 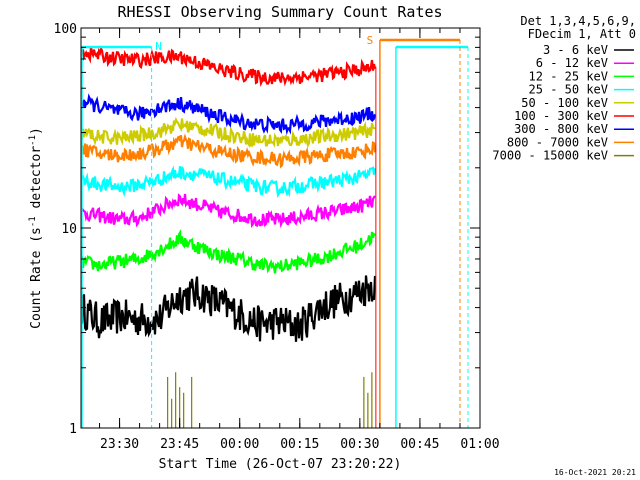 I want to click on x-tick-label-2: 00:00, so click(x=239, y=444).